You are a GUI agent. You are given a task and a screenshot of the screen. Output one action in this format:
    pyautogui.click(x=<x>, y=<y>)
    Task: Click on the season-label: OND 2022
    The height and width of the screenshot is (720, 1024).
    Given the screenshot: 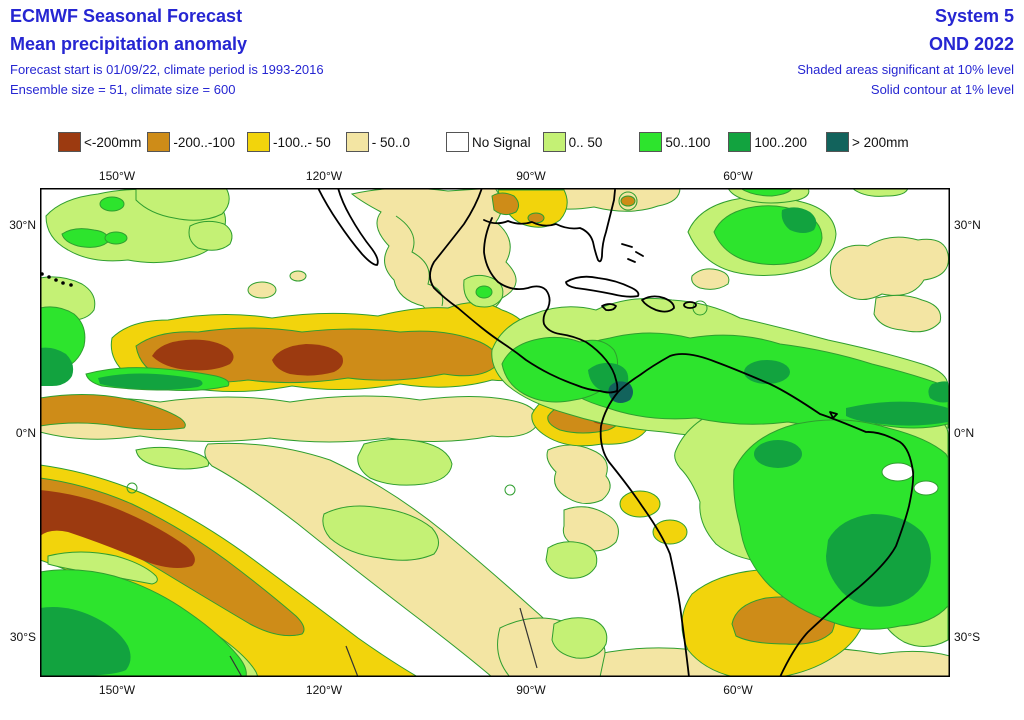 What is the action you would take?
    pyautogui.click(x=971, y=44)
    